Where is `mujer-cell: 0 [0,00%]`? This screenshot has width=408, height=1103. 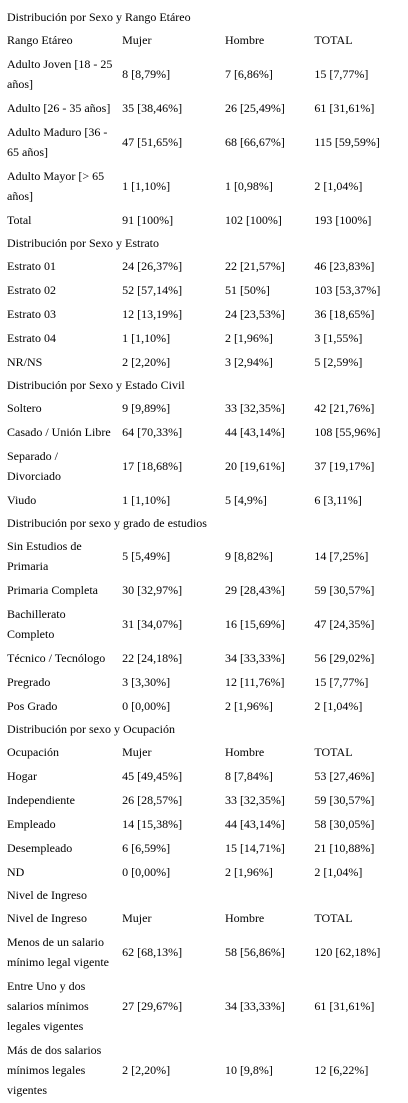
mujer-cell: 0 [0,00%] is located at coordinates (146, 706).